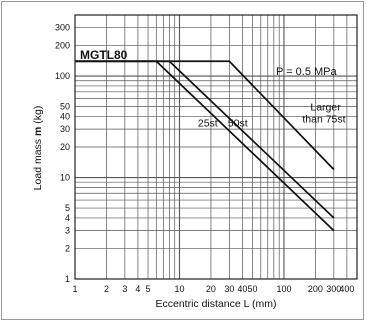 Image resolution: width=367 pixels, height=323 pixels. I want to click on x-tick-label: 1, so click(74, 289).